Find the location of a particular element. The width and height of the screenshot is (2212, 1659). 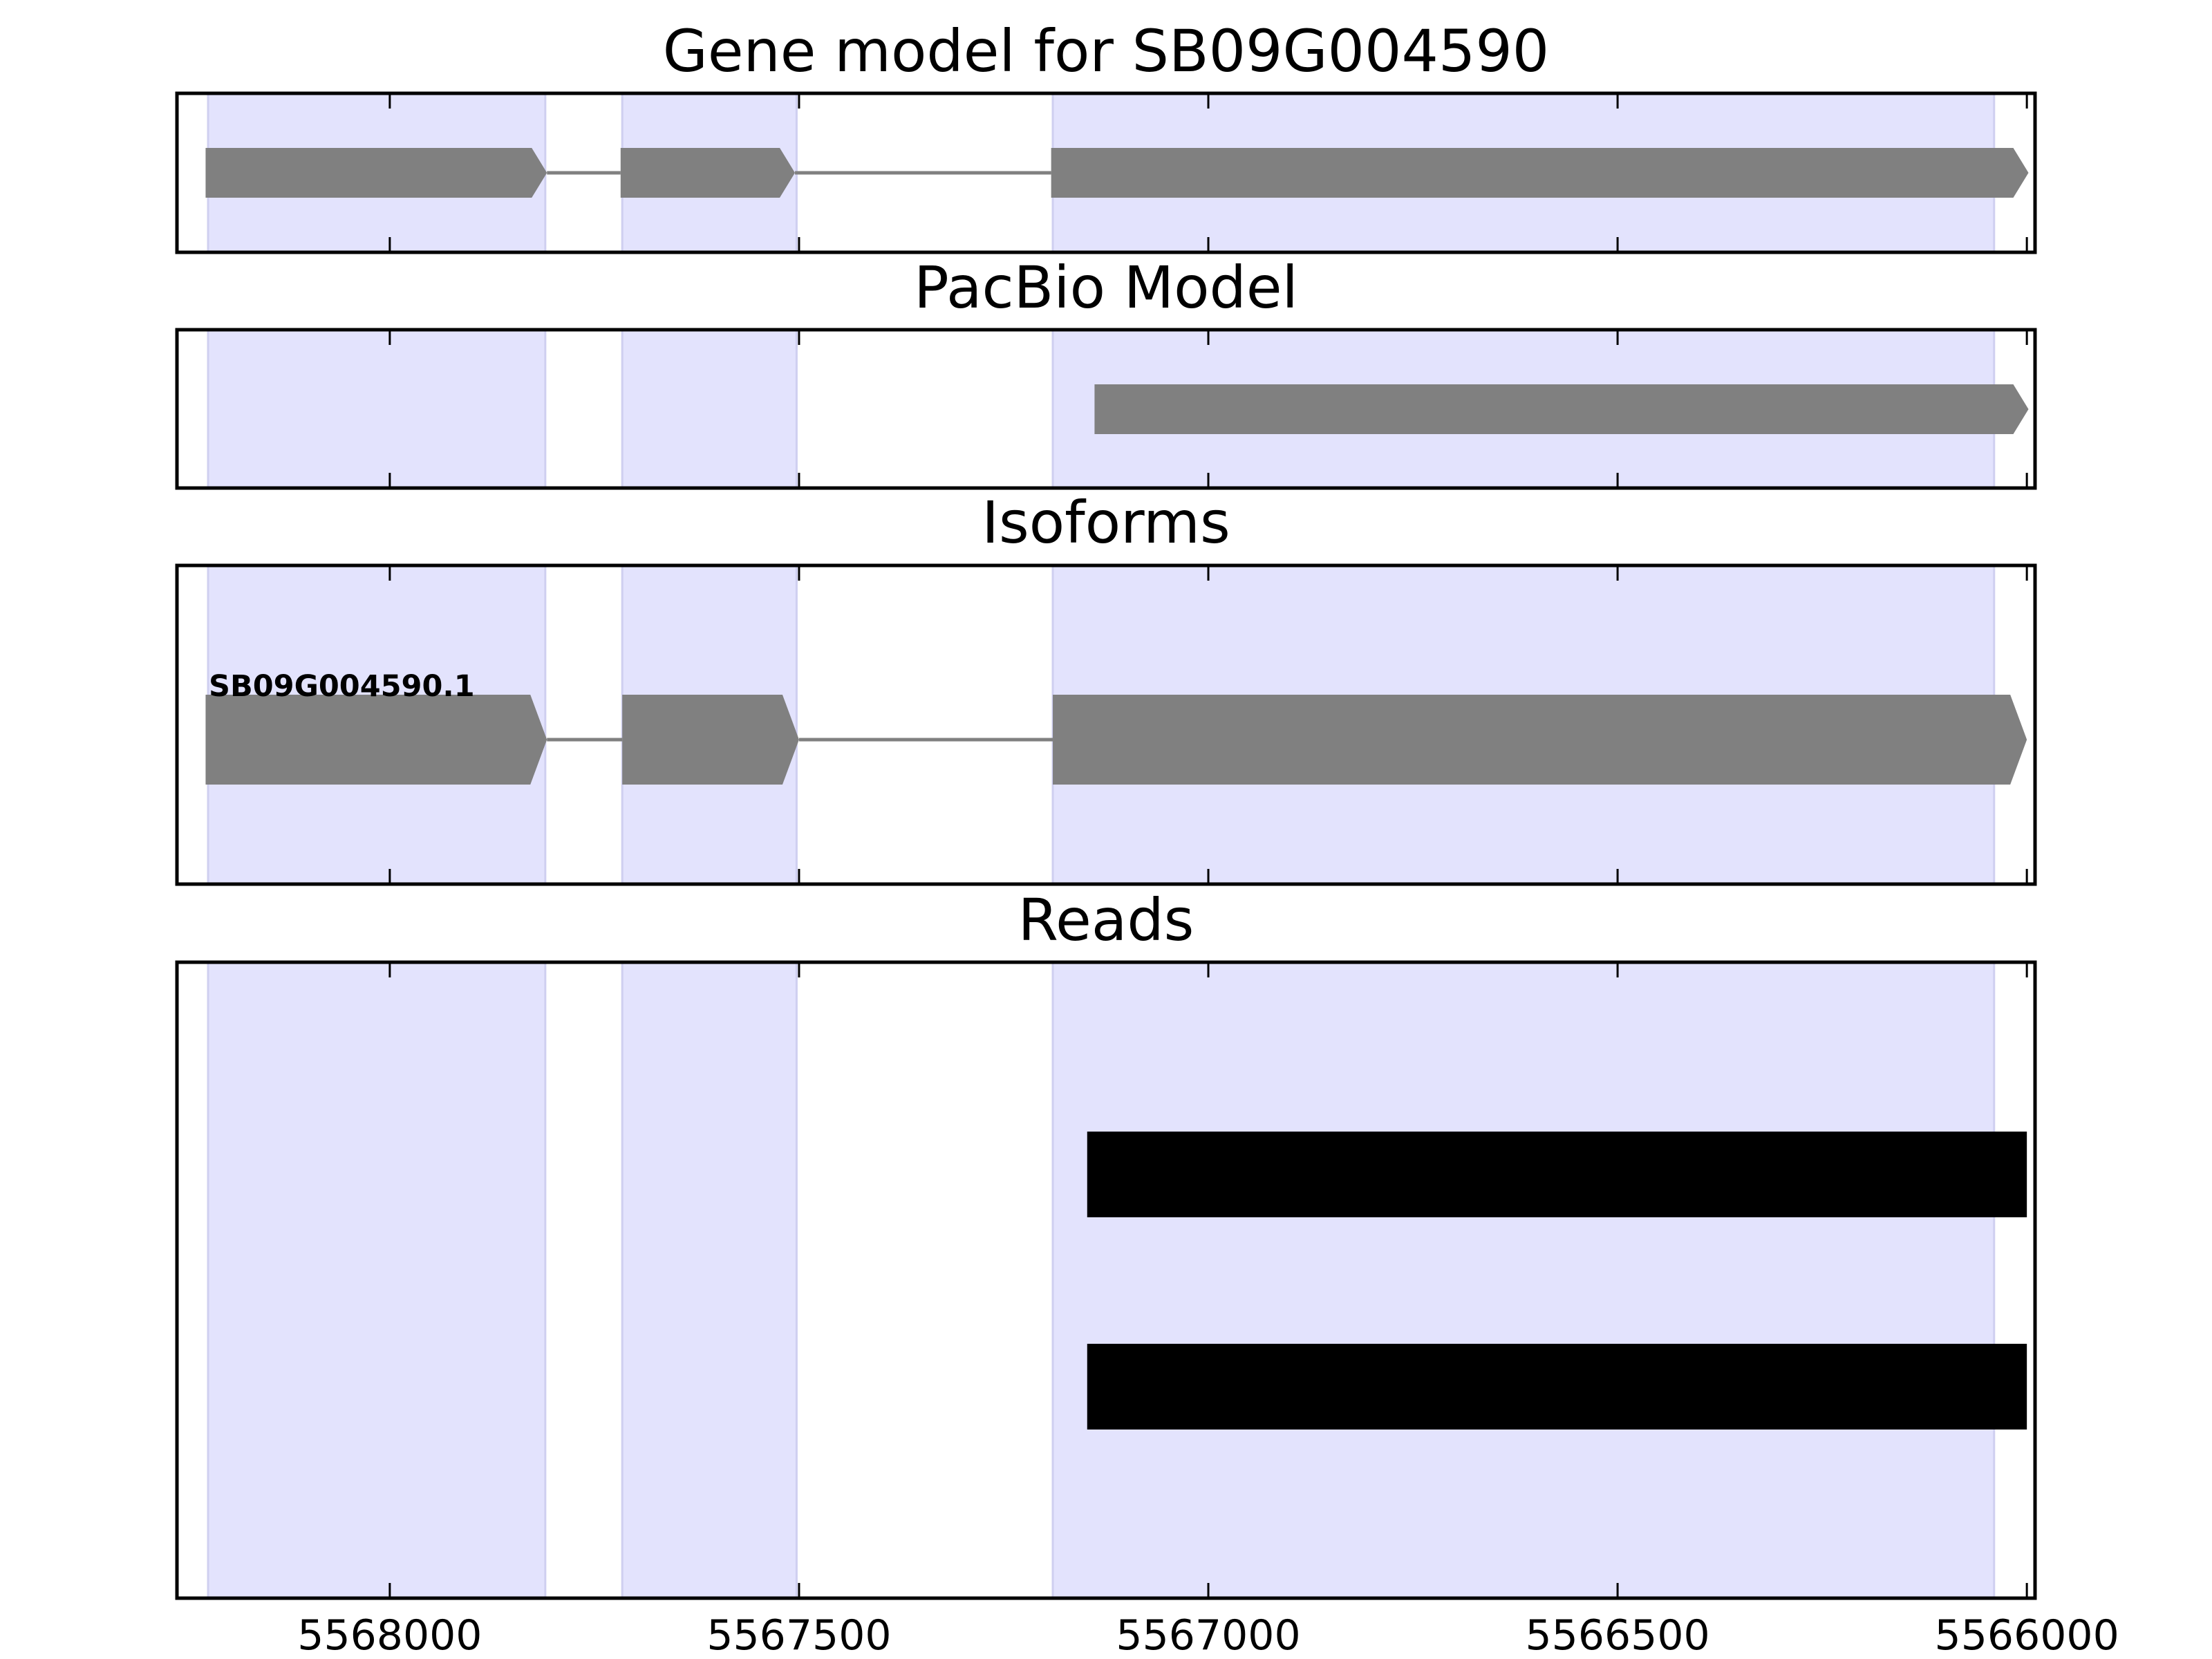

pacbio-model-axes: PacBio Model is located at coordinates (1106, 372).